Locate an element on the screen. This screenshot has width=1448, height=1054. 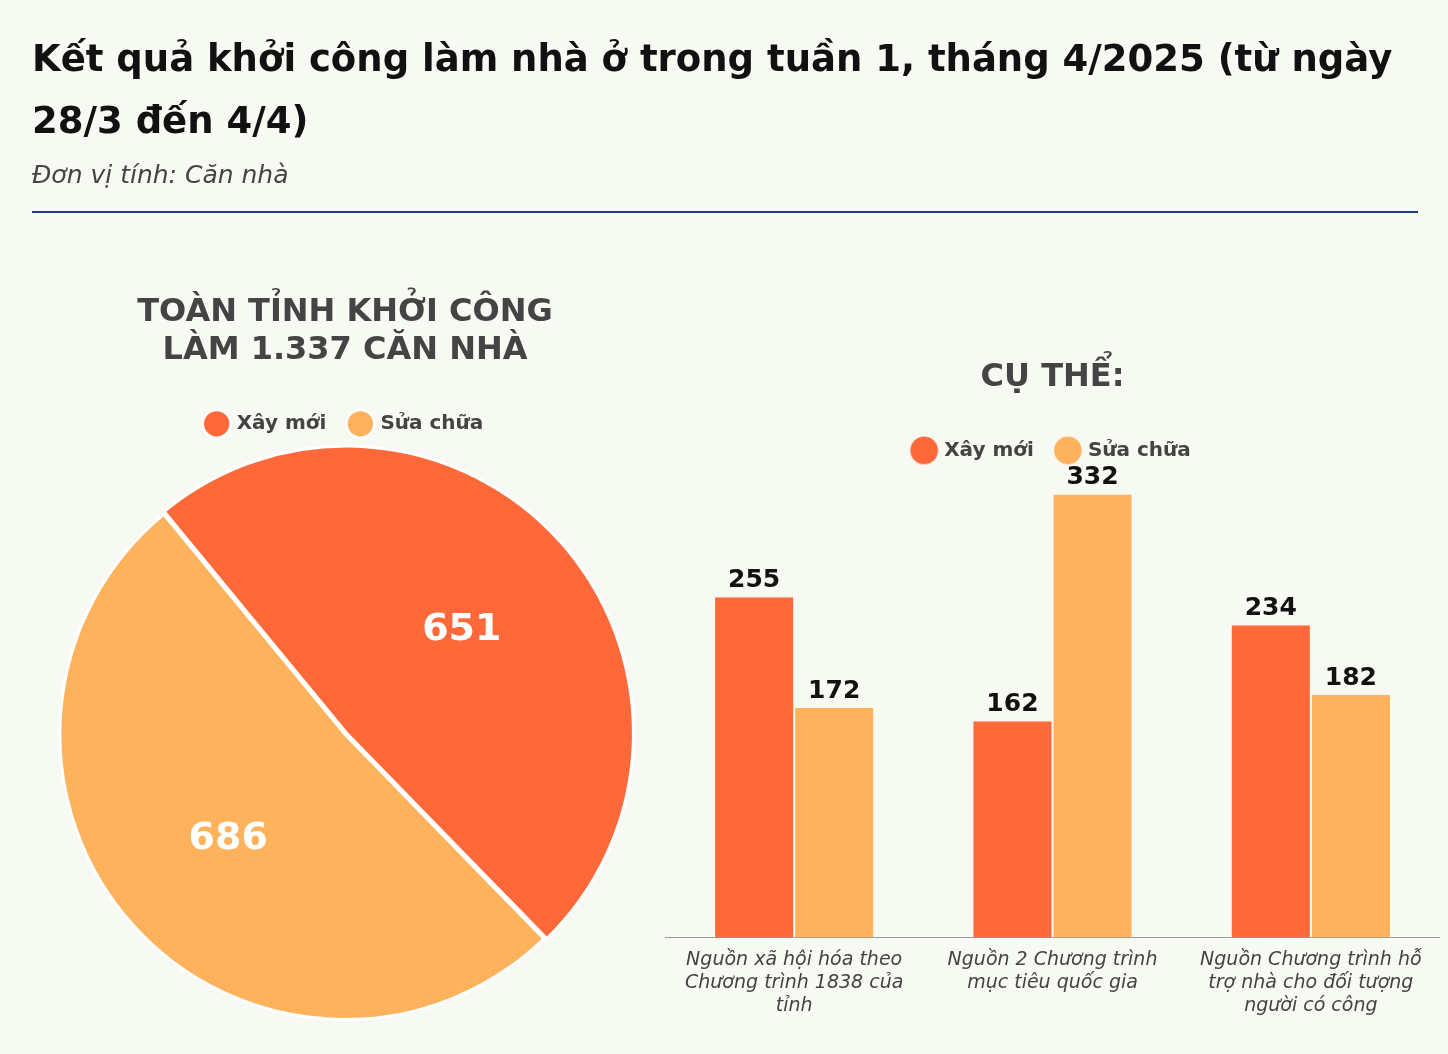
text: TOÀN TỈNH KHỞI CÔNG LÀM 1.337 CĂN NHÀ is located at coordinates (345, 326).